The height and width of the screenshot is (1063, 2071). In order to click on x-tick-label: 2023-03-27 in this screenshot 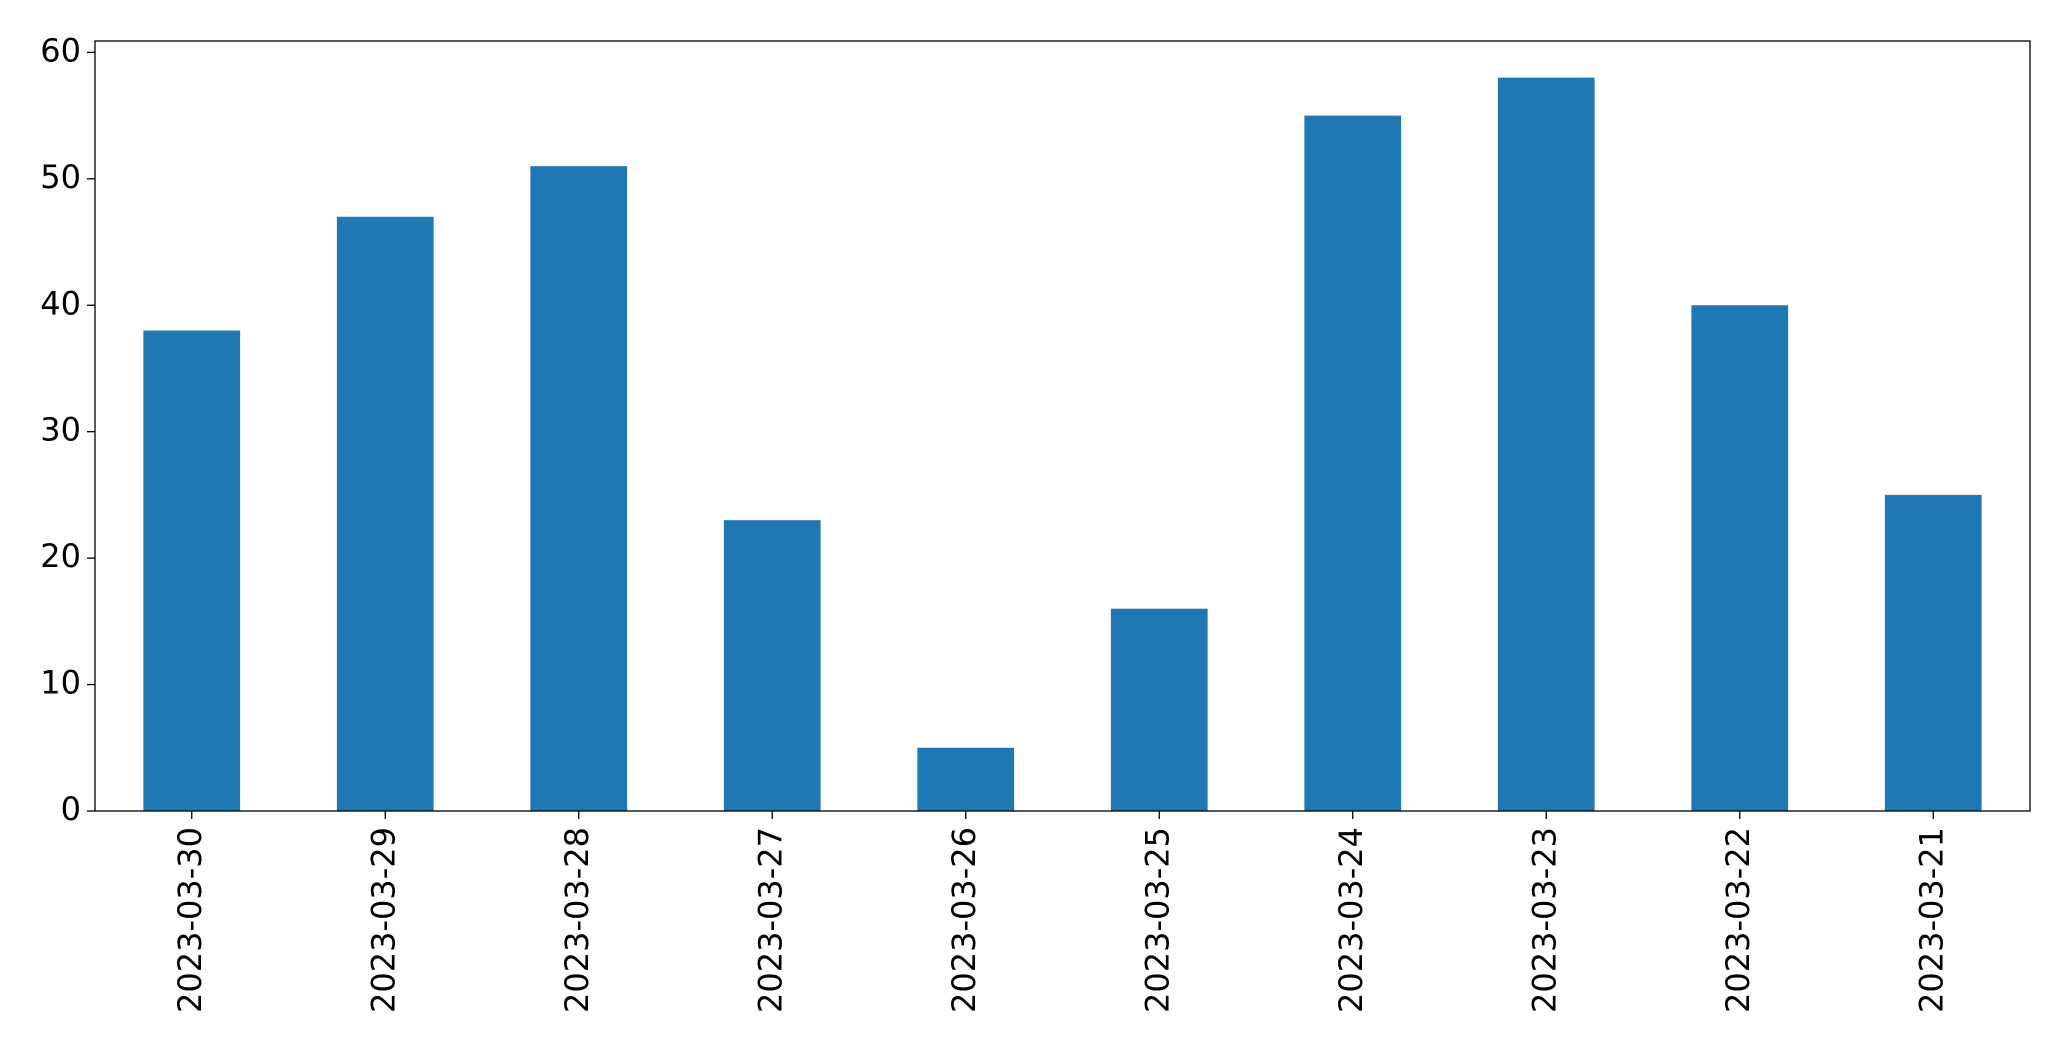, I will do `click(770, 920)`.